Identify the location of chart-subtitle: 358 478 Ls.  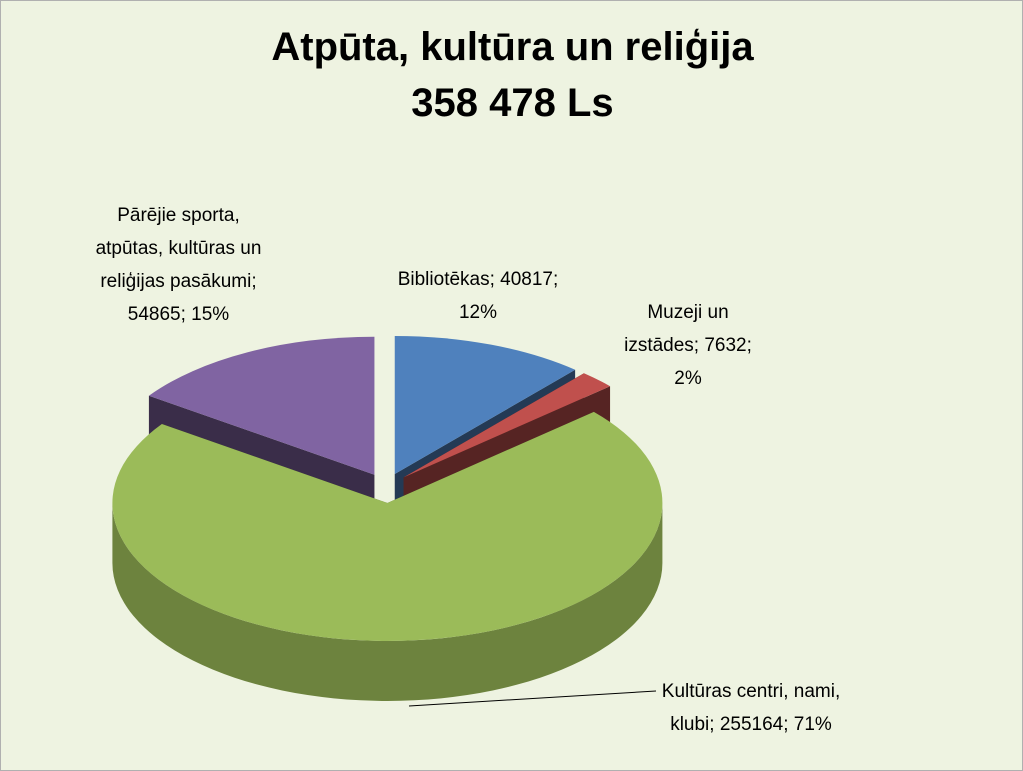
(512, 103).